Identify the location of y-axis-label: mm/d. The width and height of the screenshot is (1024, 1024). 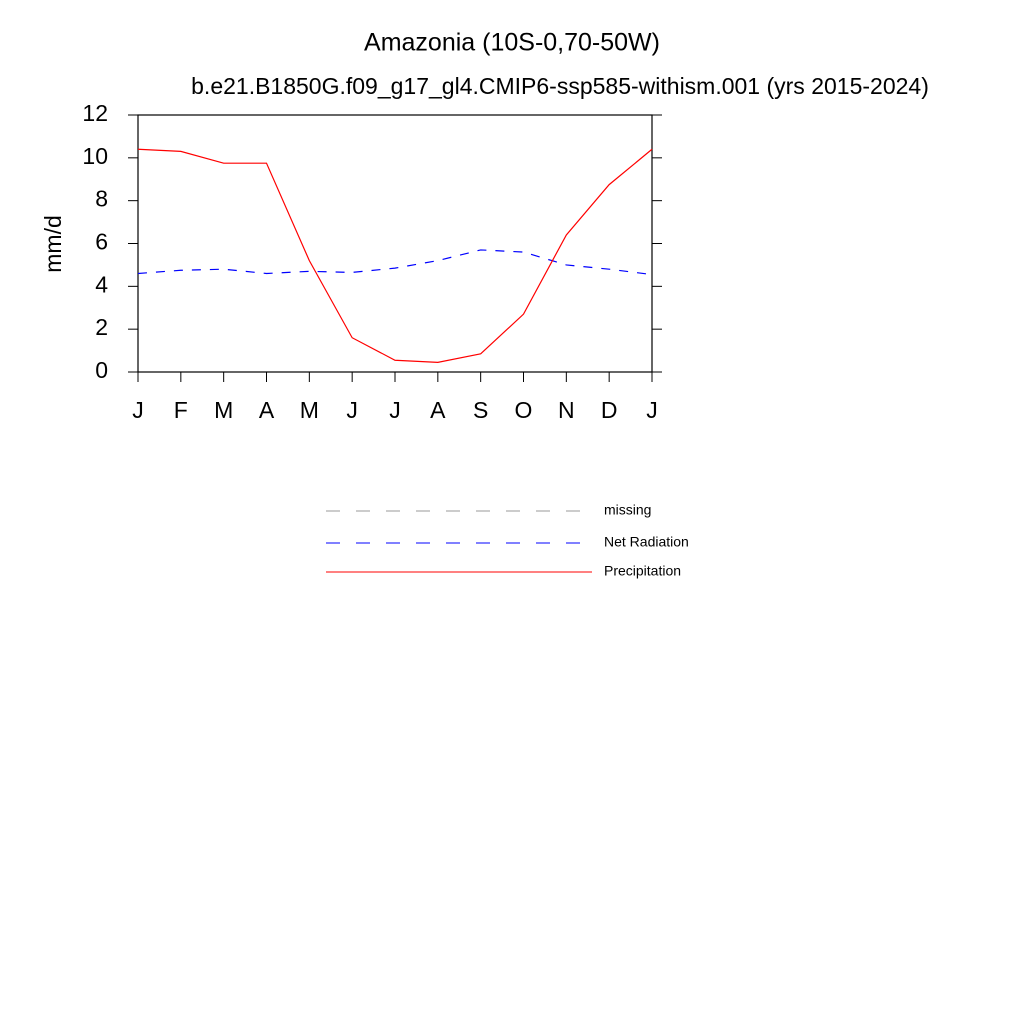
(53, 244).